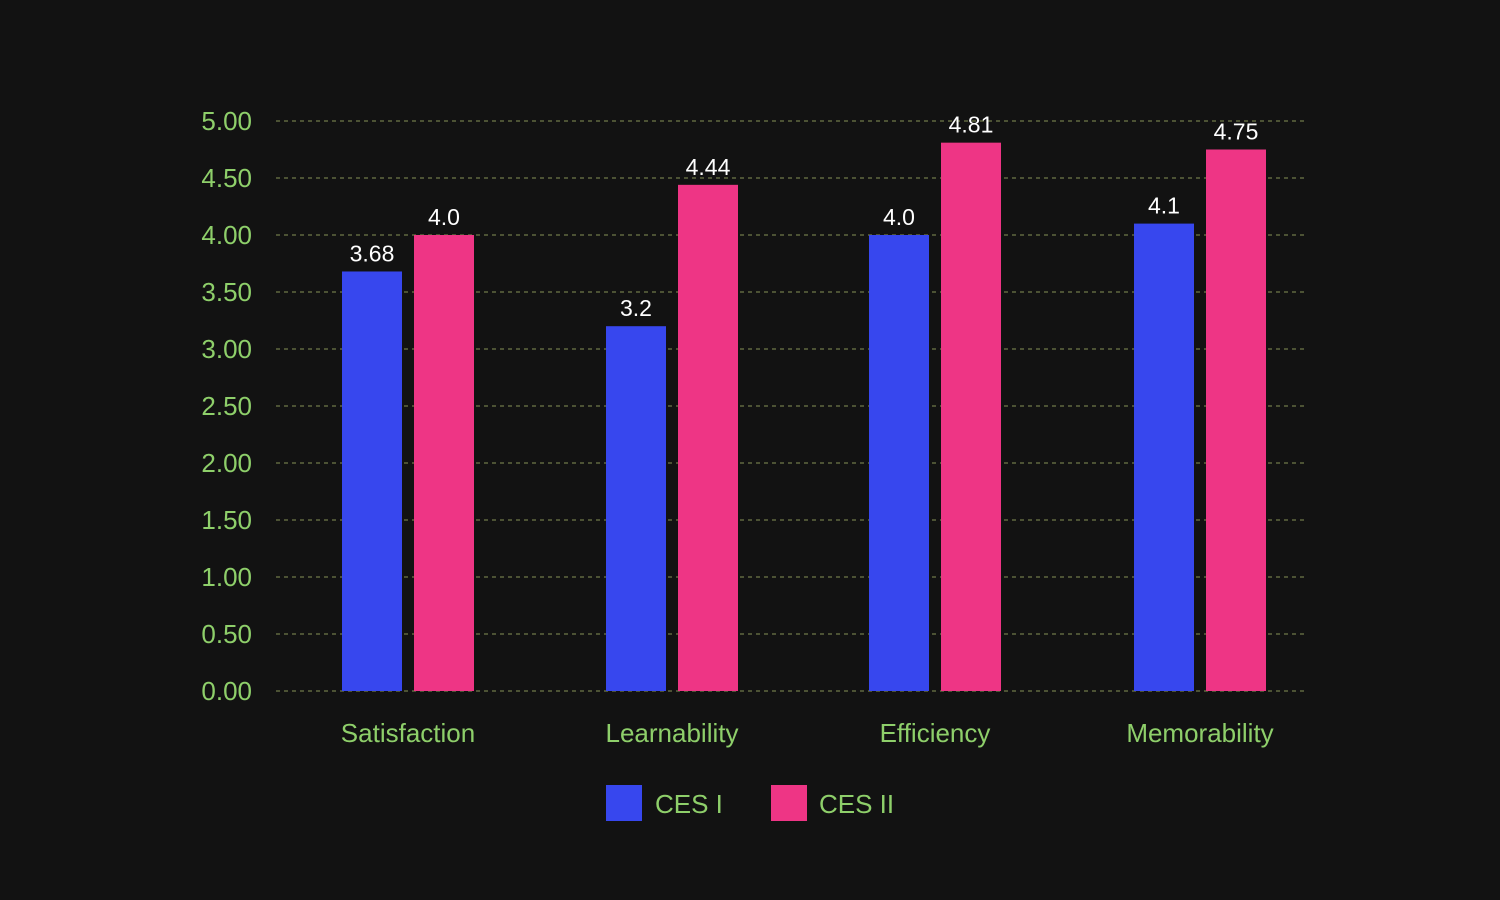  Describe the element at coordinates (226, 292) in the screenshot. I see `y-tick-label: 3.50` at that location.